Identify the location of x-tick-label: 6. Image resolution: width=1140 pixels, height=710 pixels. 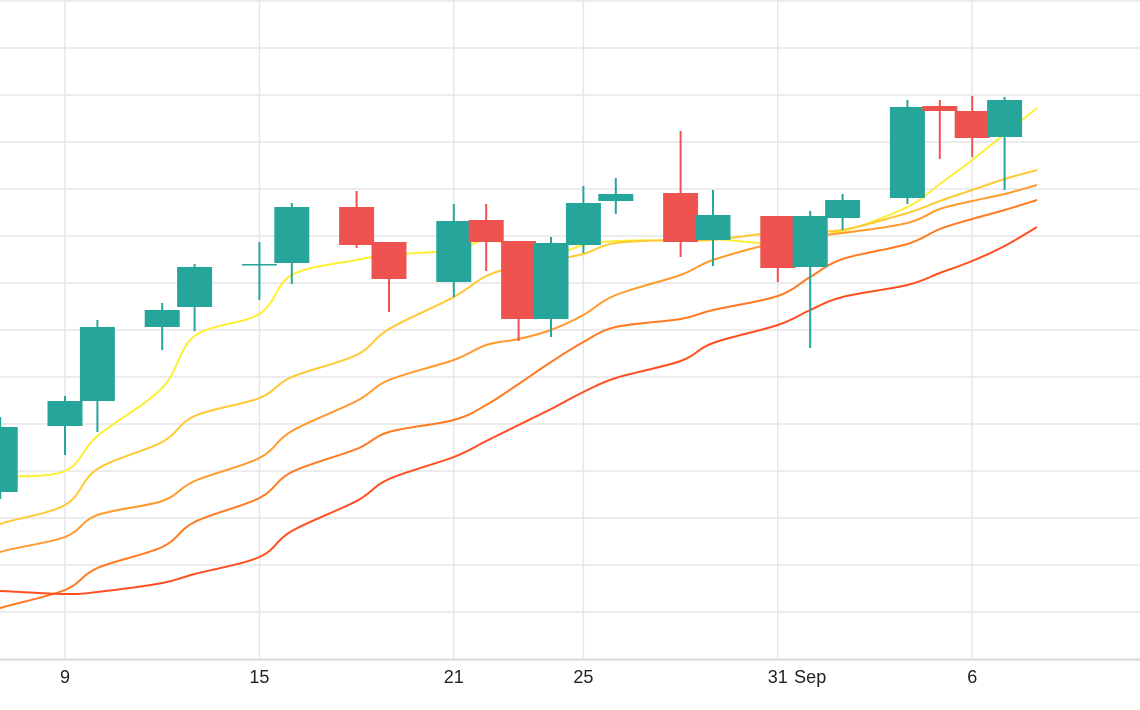
(972, 677).